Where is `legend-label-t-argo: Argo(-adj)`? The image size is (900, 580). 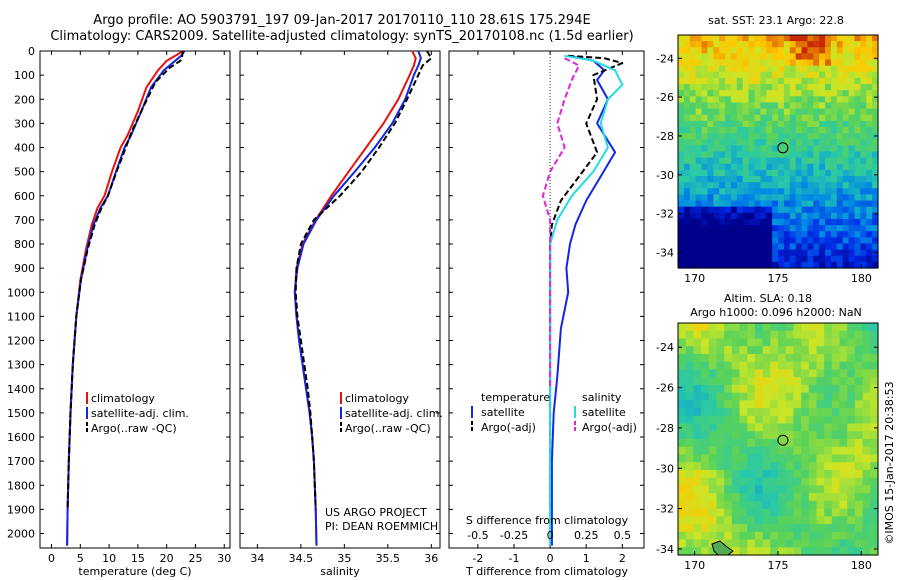
legend-label-t-argo: Argo(-adj) is located at coordinates (508, 427).